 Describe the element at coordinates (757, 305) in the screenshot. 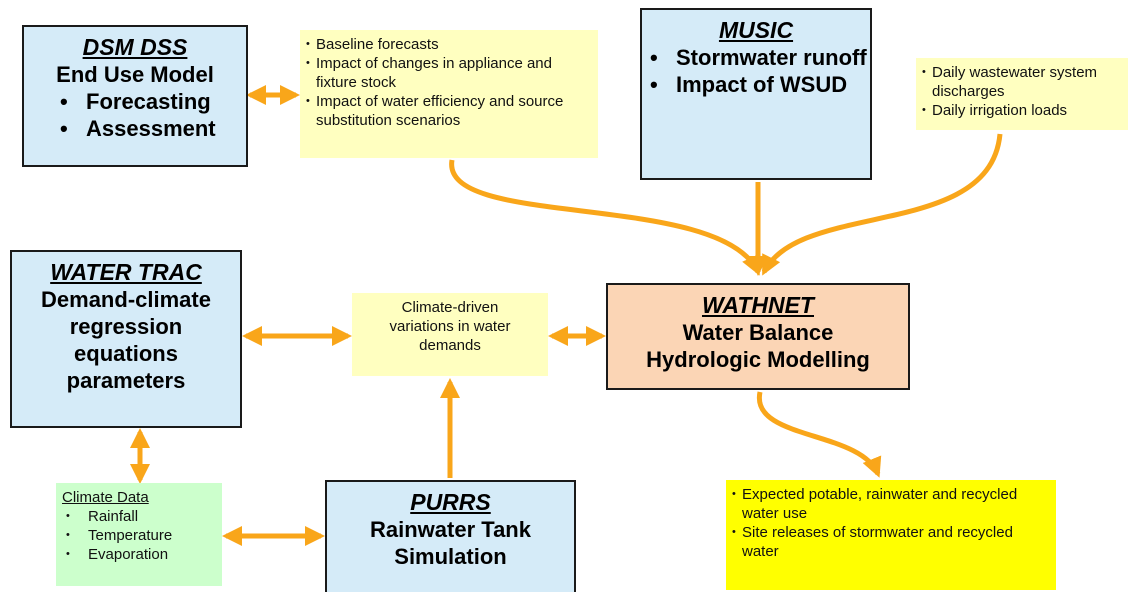

I see `box-title: WATHNET` at that location.